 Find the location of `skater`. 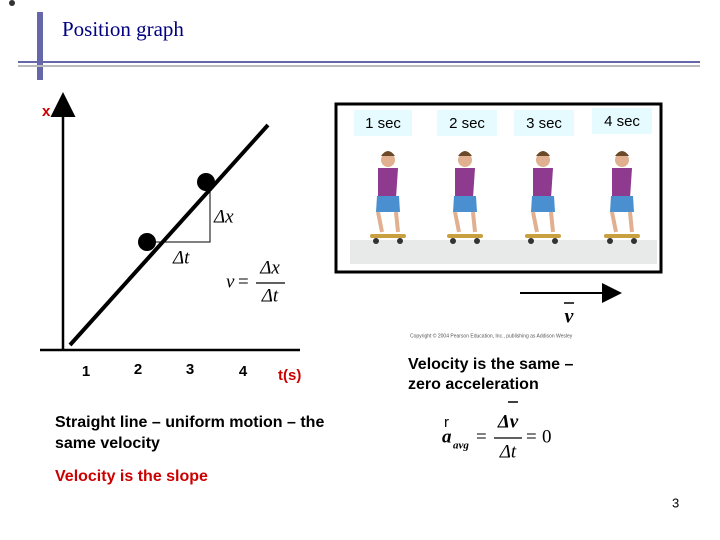

skater is located at coordinates (12, 3).